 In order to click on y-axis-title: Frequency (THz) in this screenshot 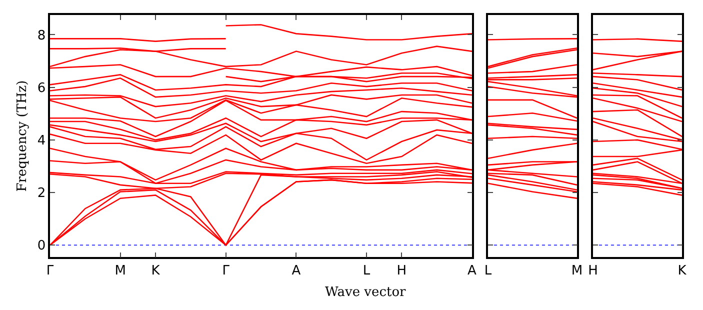, I will do `click(22, 136)`.